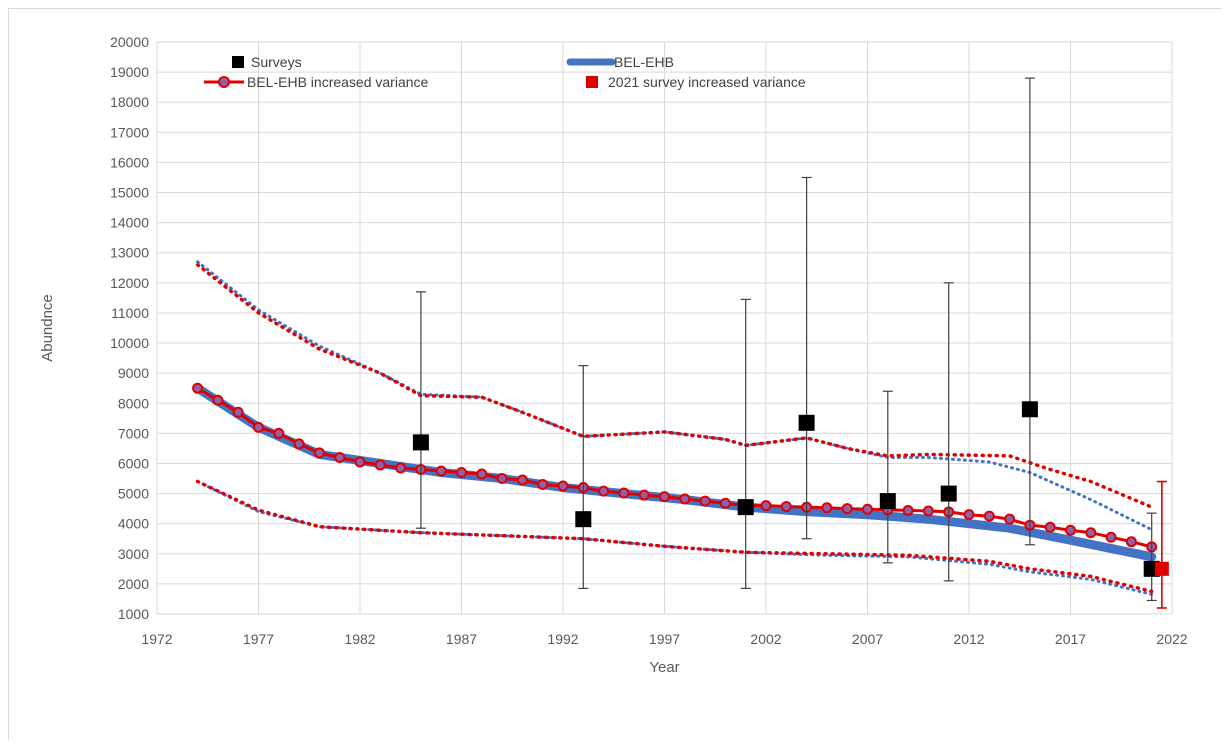  What do you see at coordinates (968, 639) in the screenshot?
I see `x-tick-label: 2012` at bounding box center [968, 639].